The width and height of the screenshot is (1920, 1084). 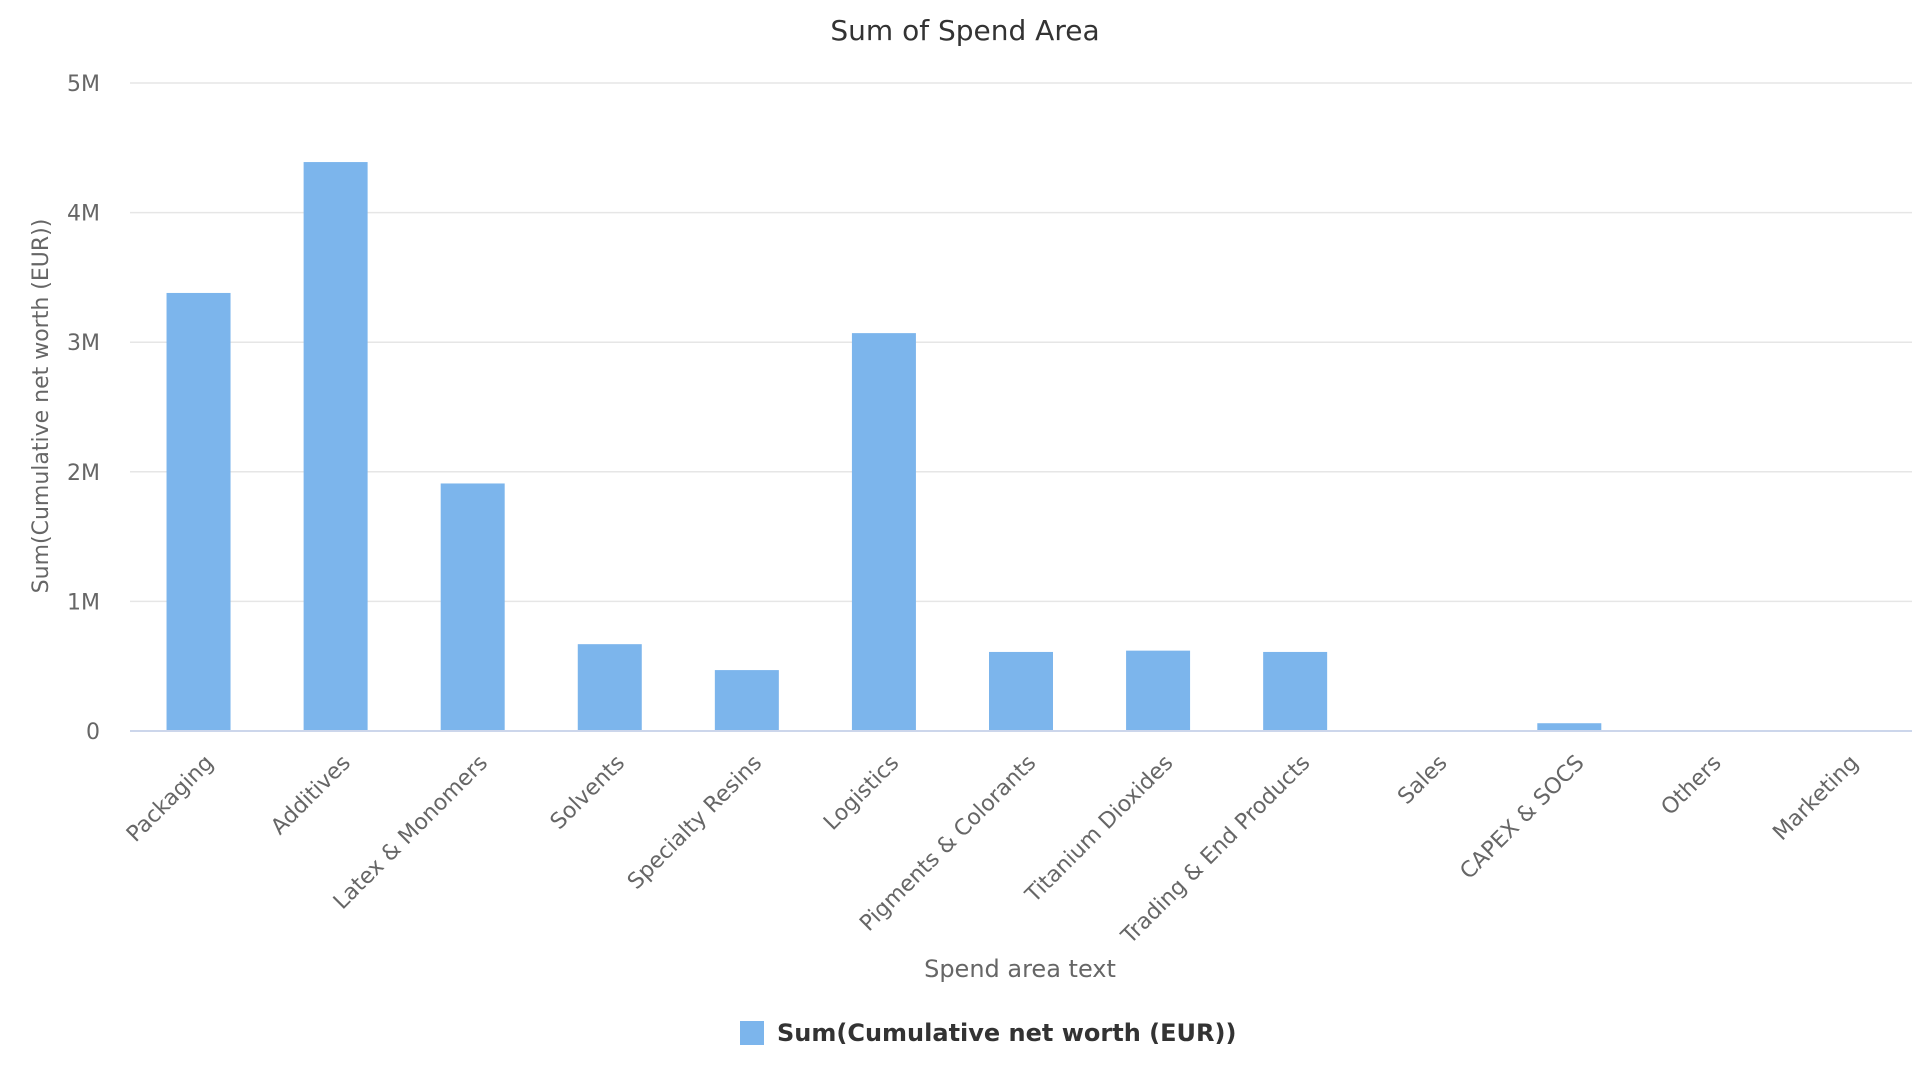 What do you see at coordinates (83, 84) in the screenshot?
I see `y-tick-label: 5M` at bounding box center [83, 84].